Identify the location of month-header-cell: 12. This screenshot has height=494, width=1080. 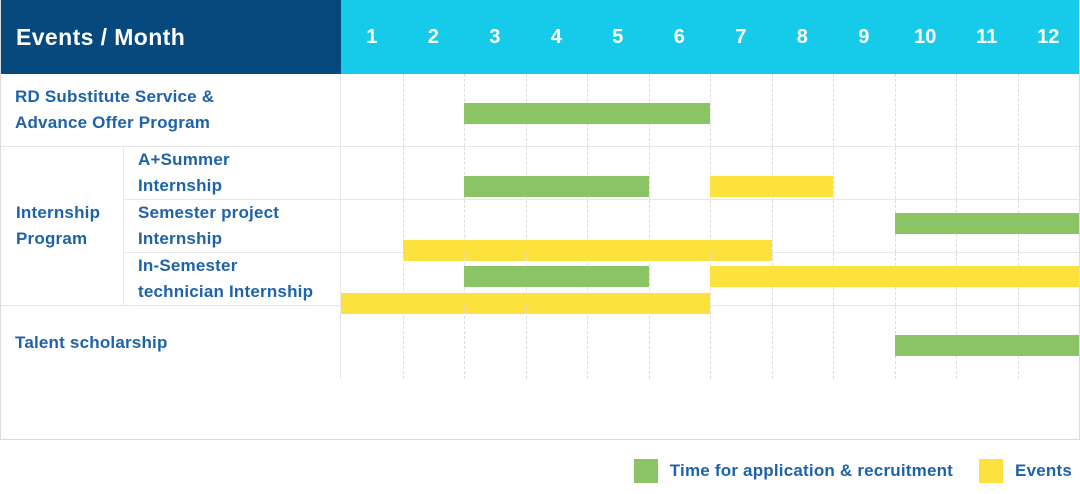
(1048, 36).